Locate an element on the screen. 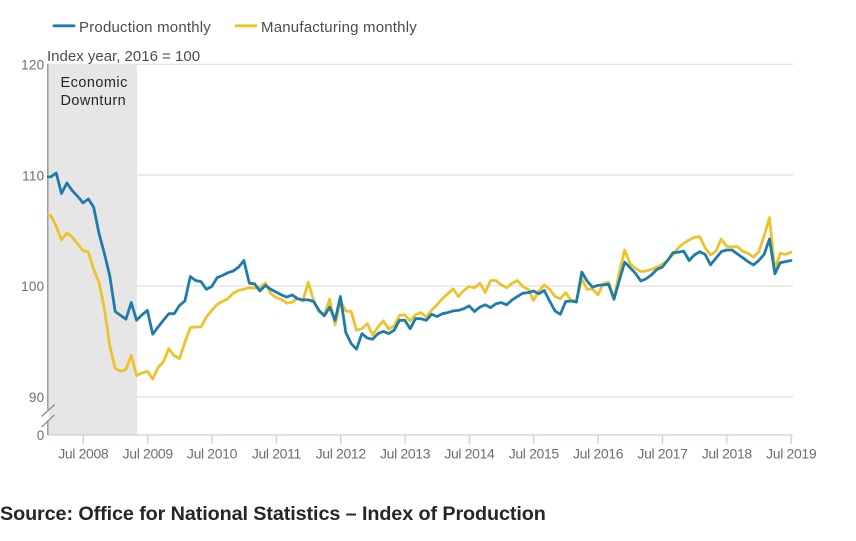 The width and height of the screenshot is (856, 541). svg-text: Jul 2013 is located at coordinates (405, 454).